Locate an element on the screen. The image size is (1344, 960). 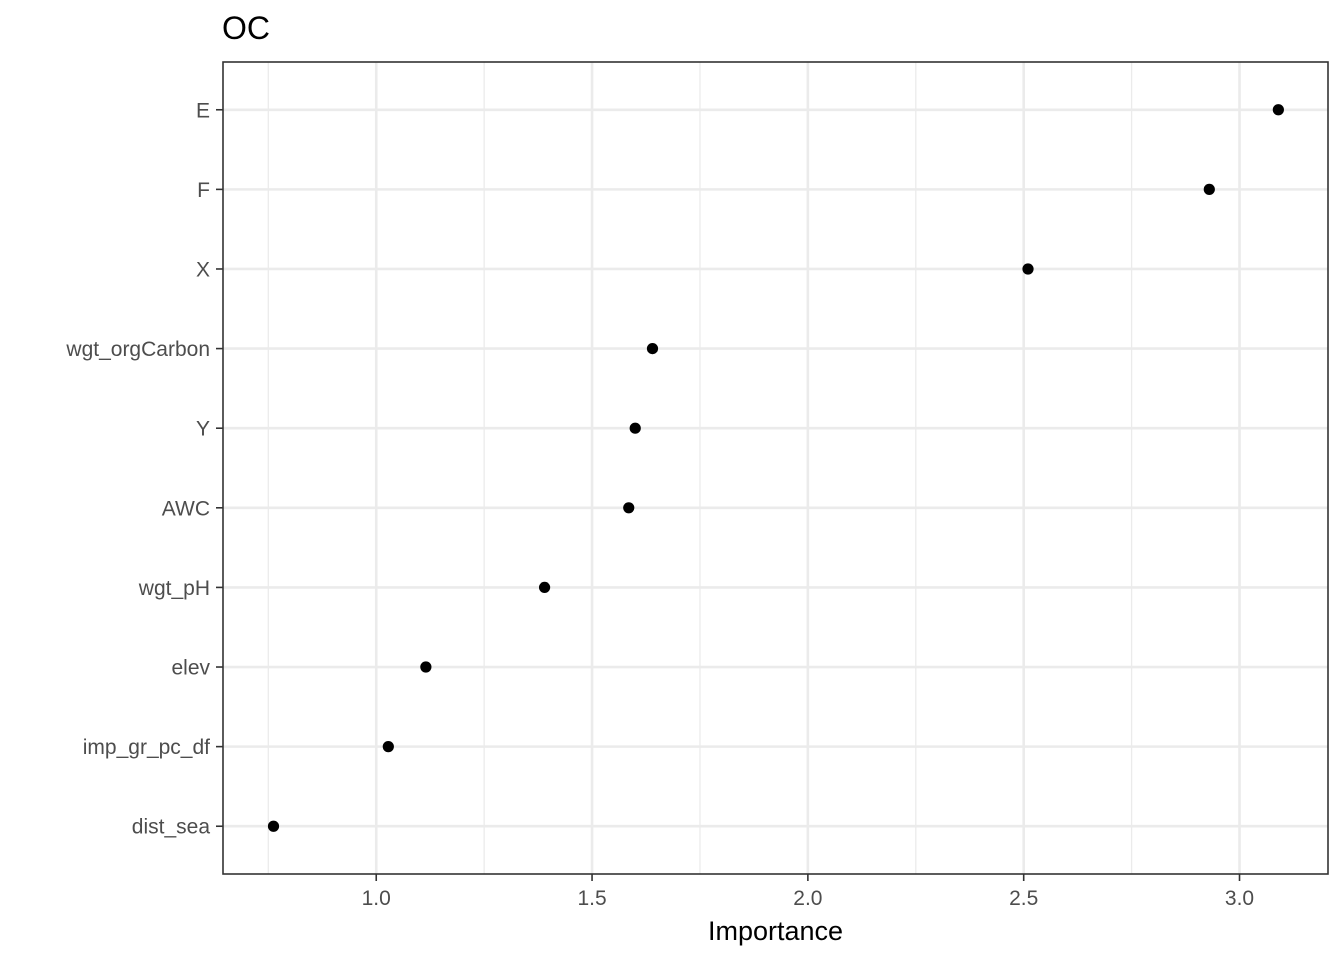
y-tick-label: imp_gr_pc_df is located at coordinates (146, 747).